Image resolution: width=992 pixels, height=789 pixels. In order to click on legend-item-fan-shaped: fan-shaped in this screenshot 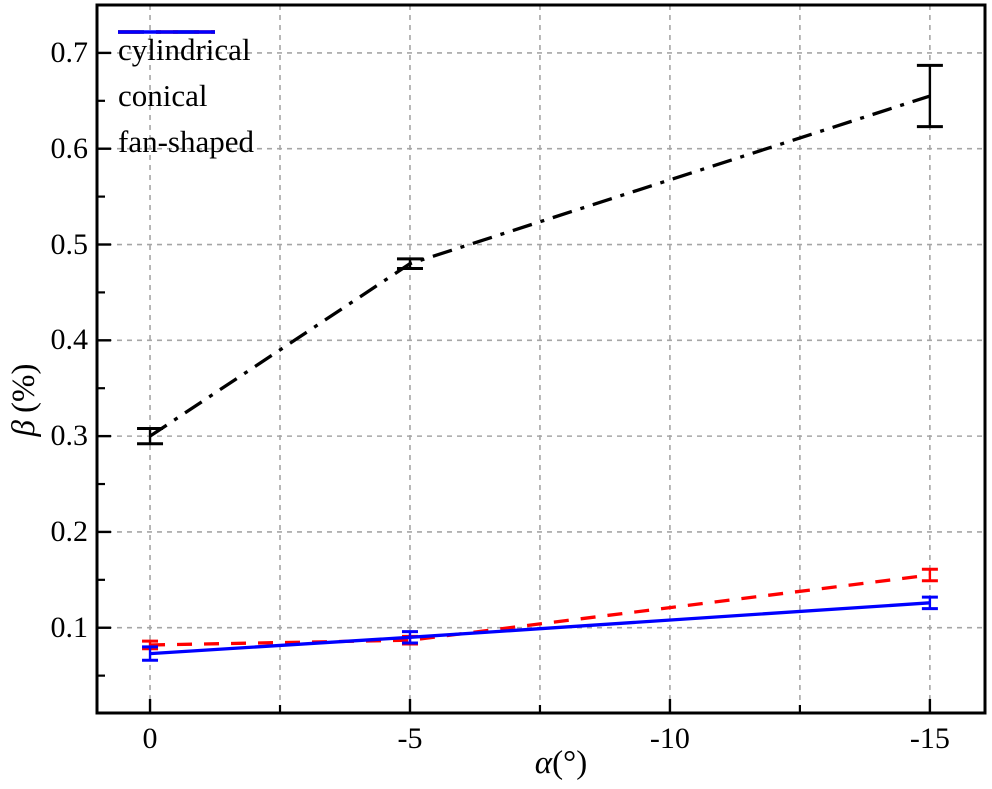, I will do `click(186, 97)`.